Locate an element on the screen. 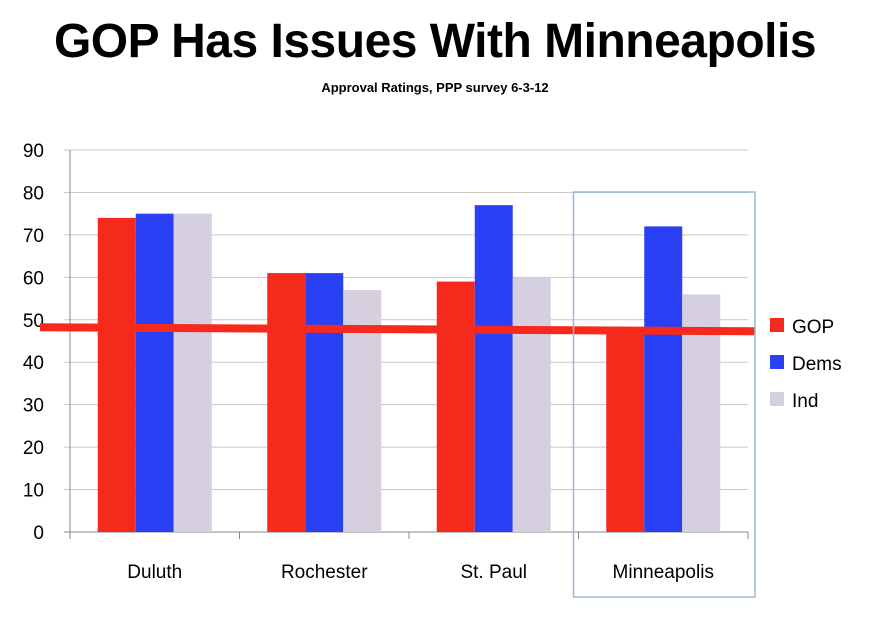 This screenshot has width=870, height=630. highlight-box is located at coordinates (664, 394).